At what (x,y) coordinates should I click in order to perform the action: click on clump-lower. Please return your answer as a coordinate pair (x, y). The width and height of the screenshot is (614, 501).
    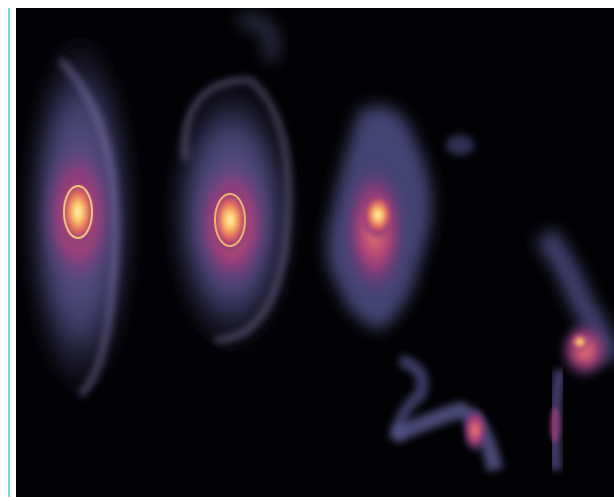
    Looking at the image, I should click on (447, 436).